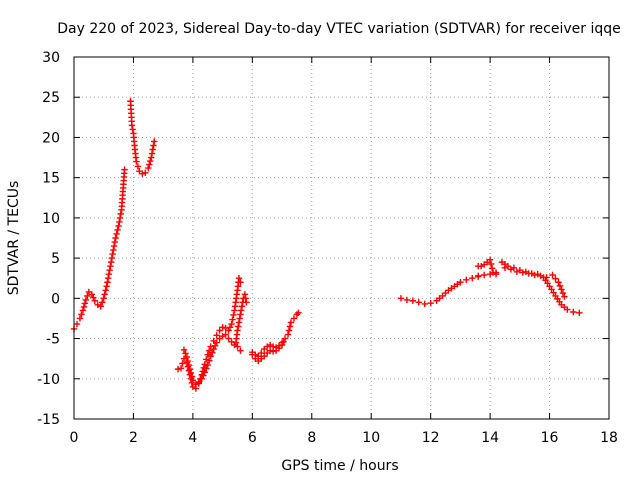  I want to click on x-axis-label: GPS time / hours, so click(339, 466).